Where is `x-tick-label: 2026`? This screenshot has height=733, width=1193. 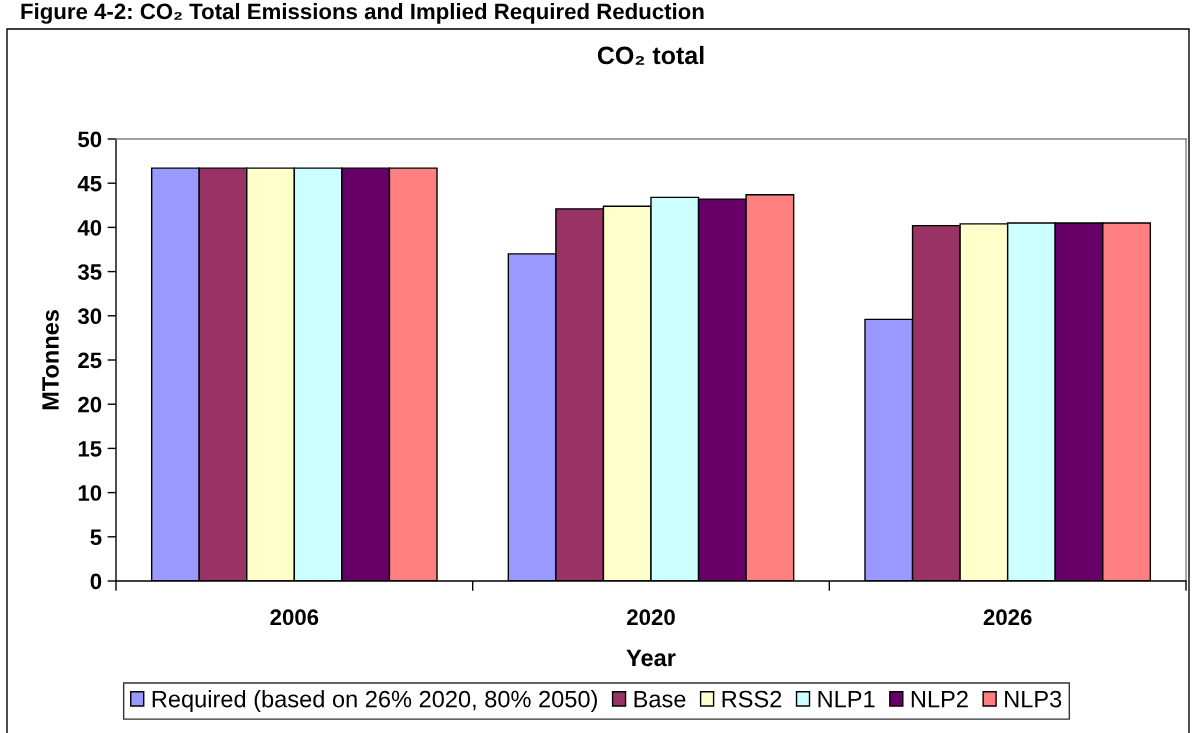
x-tick-label: 2026 is located at coordinates (1007, 617).